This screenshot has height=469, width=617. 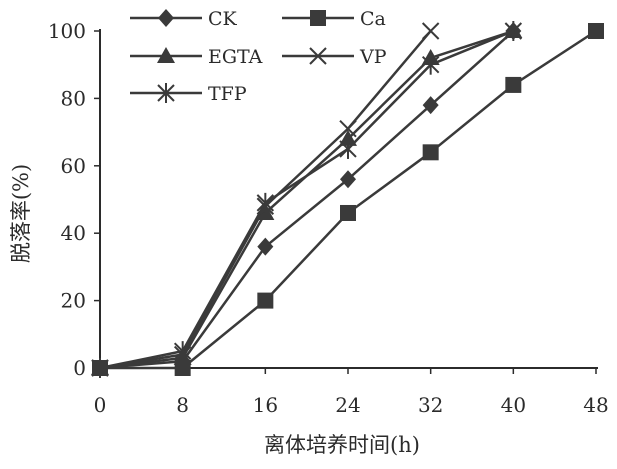 I want to click on x-tick-label: 0, so click(x=100, y=405).